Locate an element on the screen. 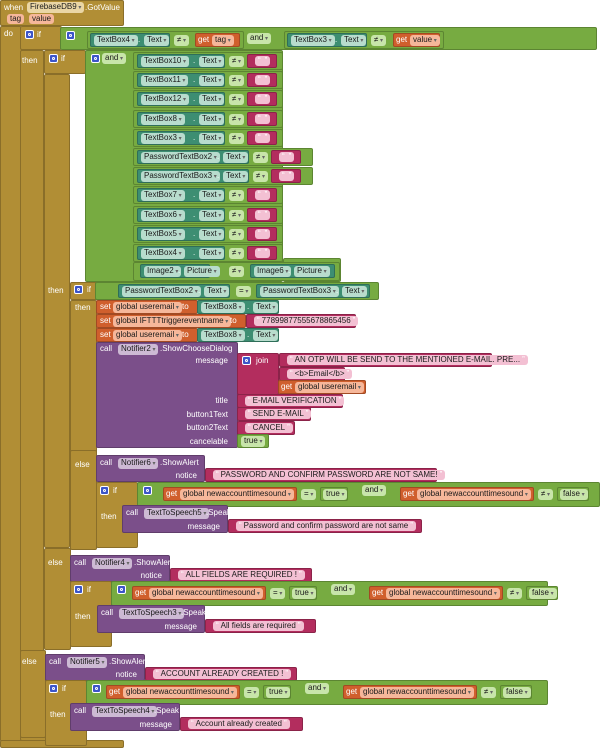 Image resolution: width=601 pixels, height=750 pixels. field-passwordtextbox3-component: PasswordTextBox3 is located at coordinates (180, 177).